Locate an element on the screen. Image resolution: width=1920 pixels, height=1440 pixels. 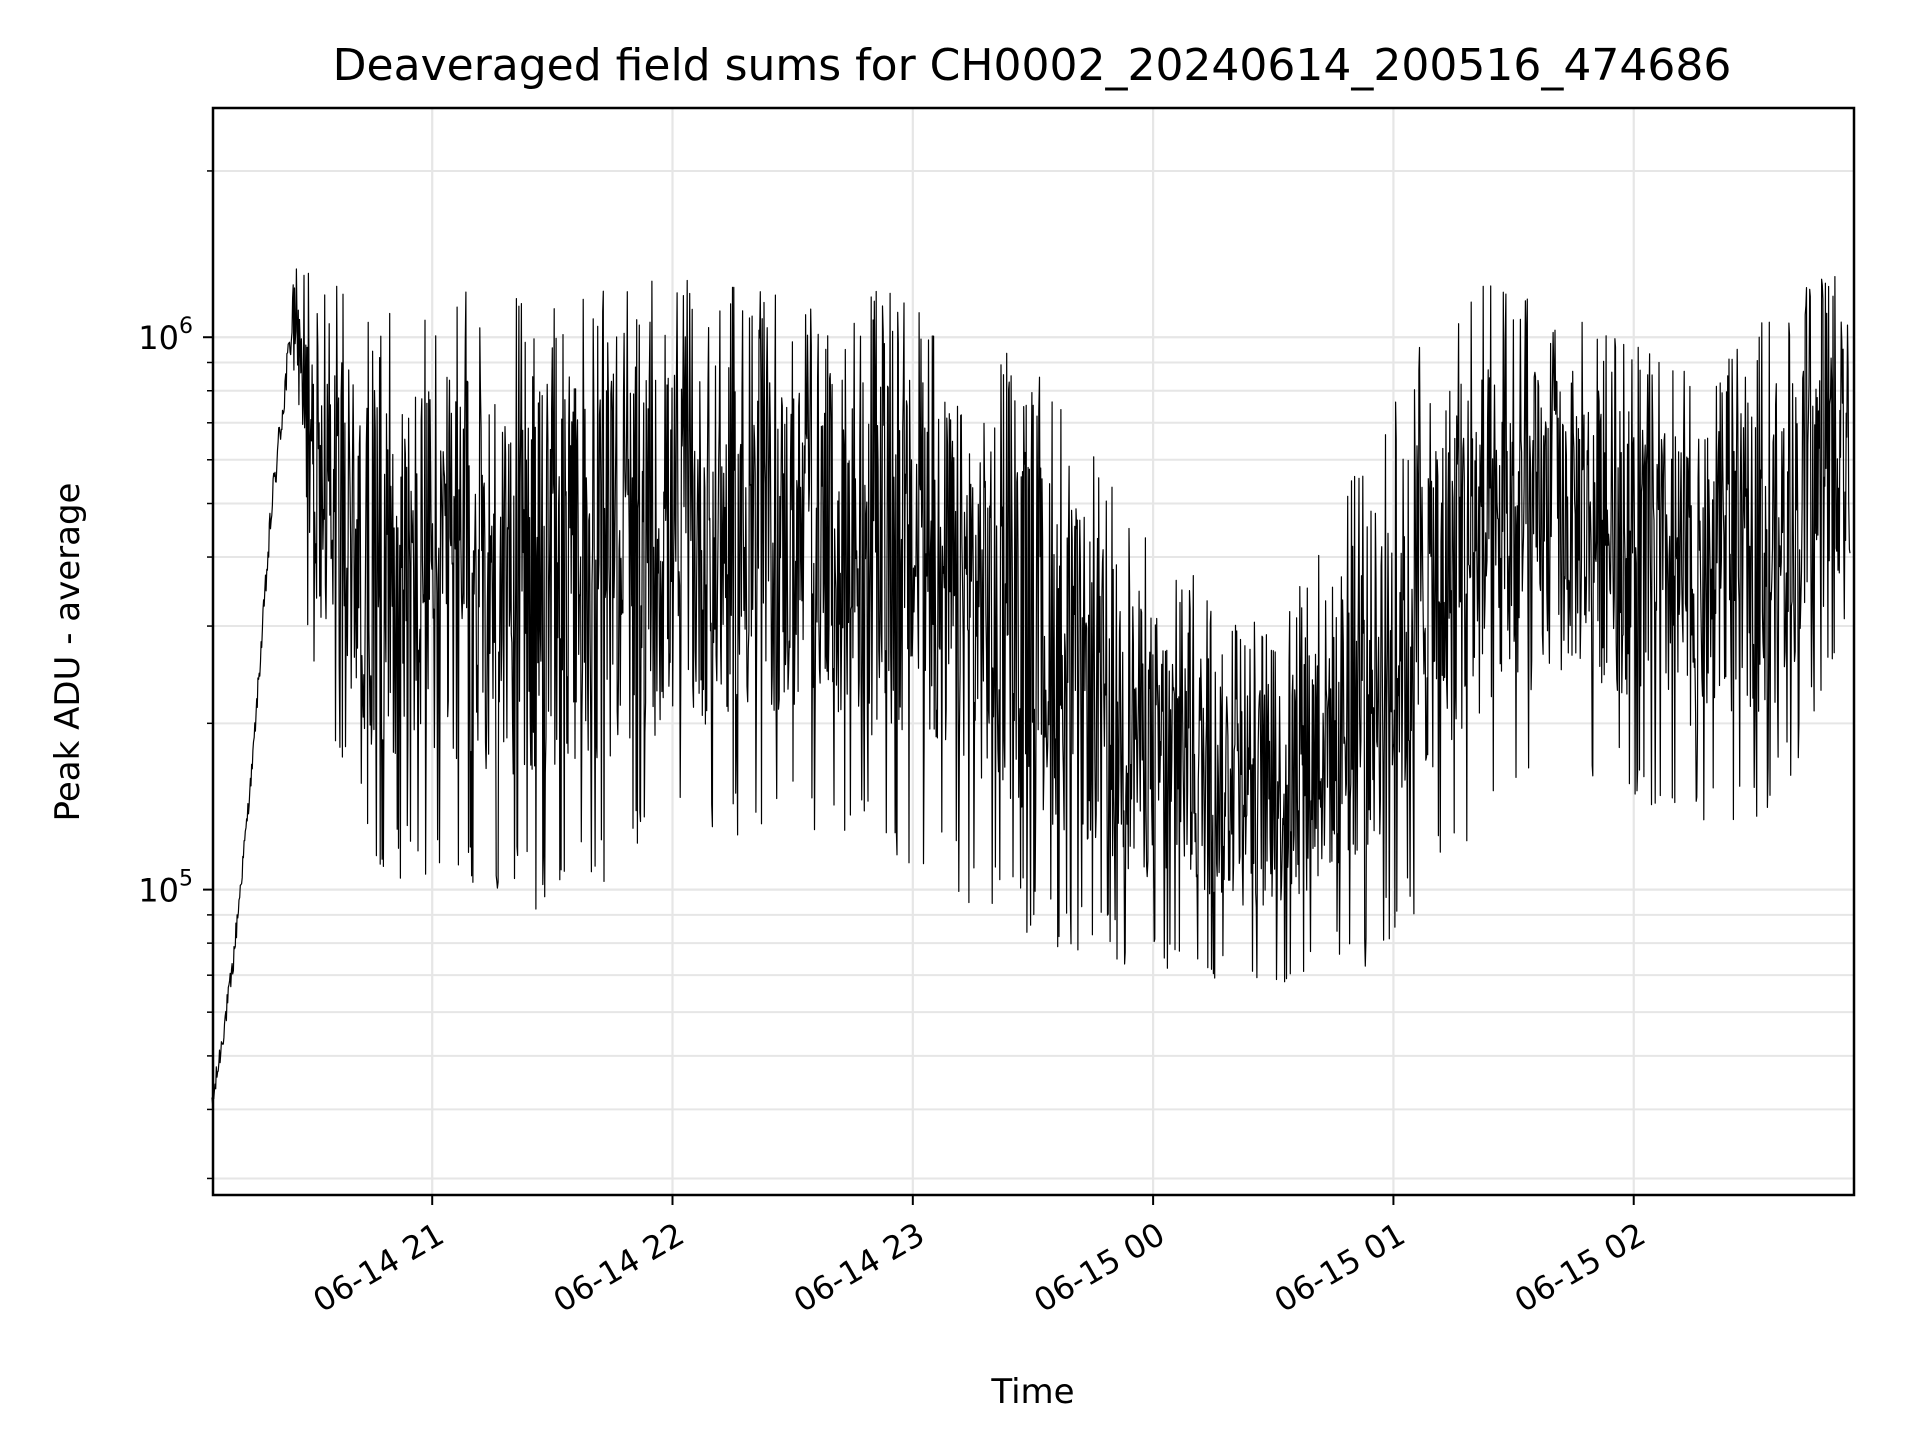
x-tick-label: 06-14 22 is located at coordinates (619, 1267).